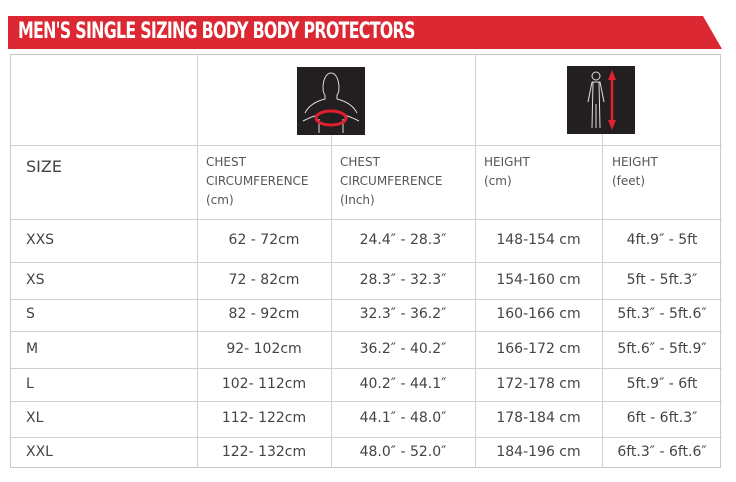 This screenshot has width=736, height=482. I want to click on height-cm-header: HEIGHT (cm), so click(507, 172).